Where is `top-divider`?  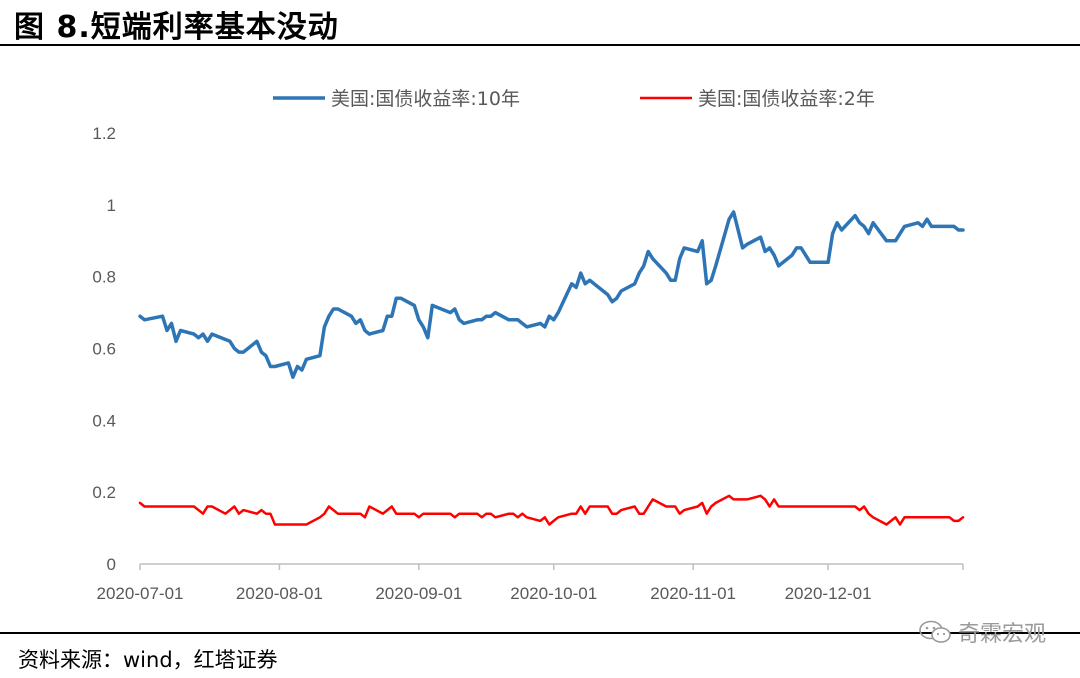 top-divider is located at coordinates (540, 45).